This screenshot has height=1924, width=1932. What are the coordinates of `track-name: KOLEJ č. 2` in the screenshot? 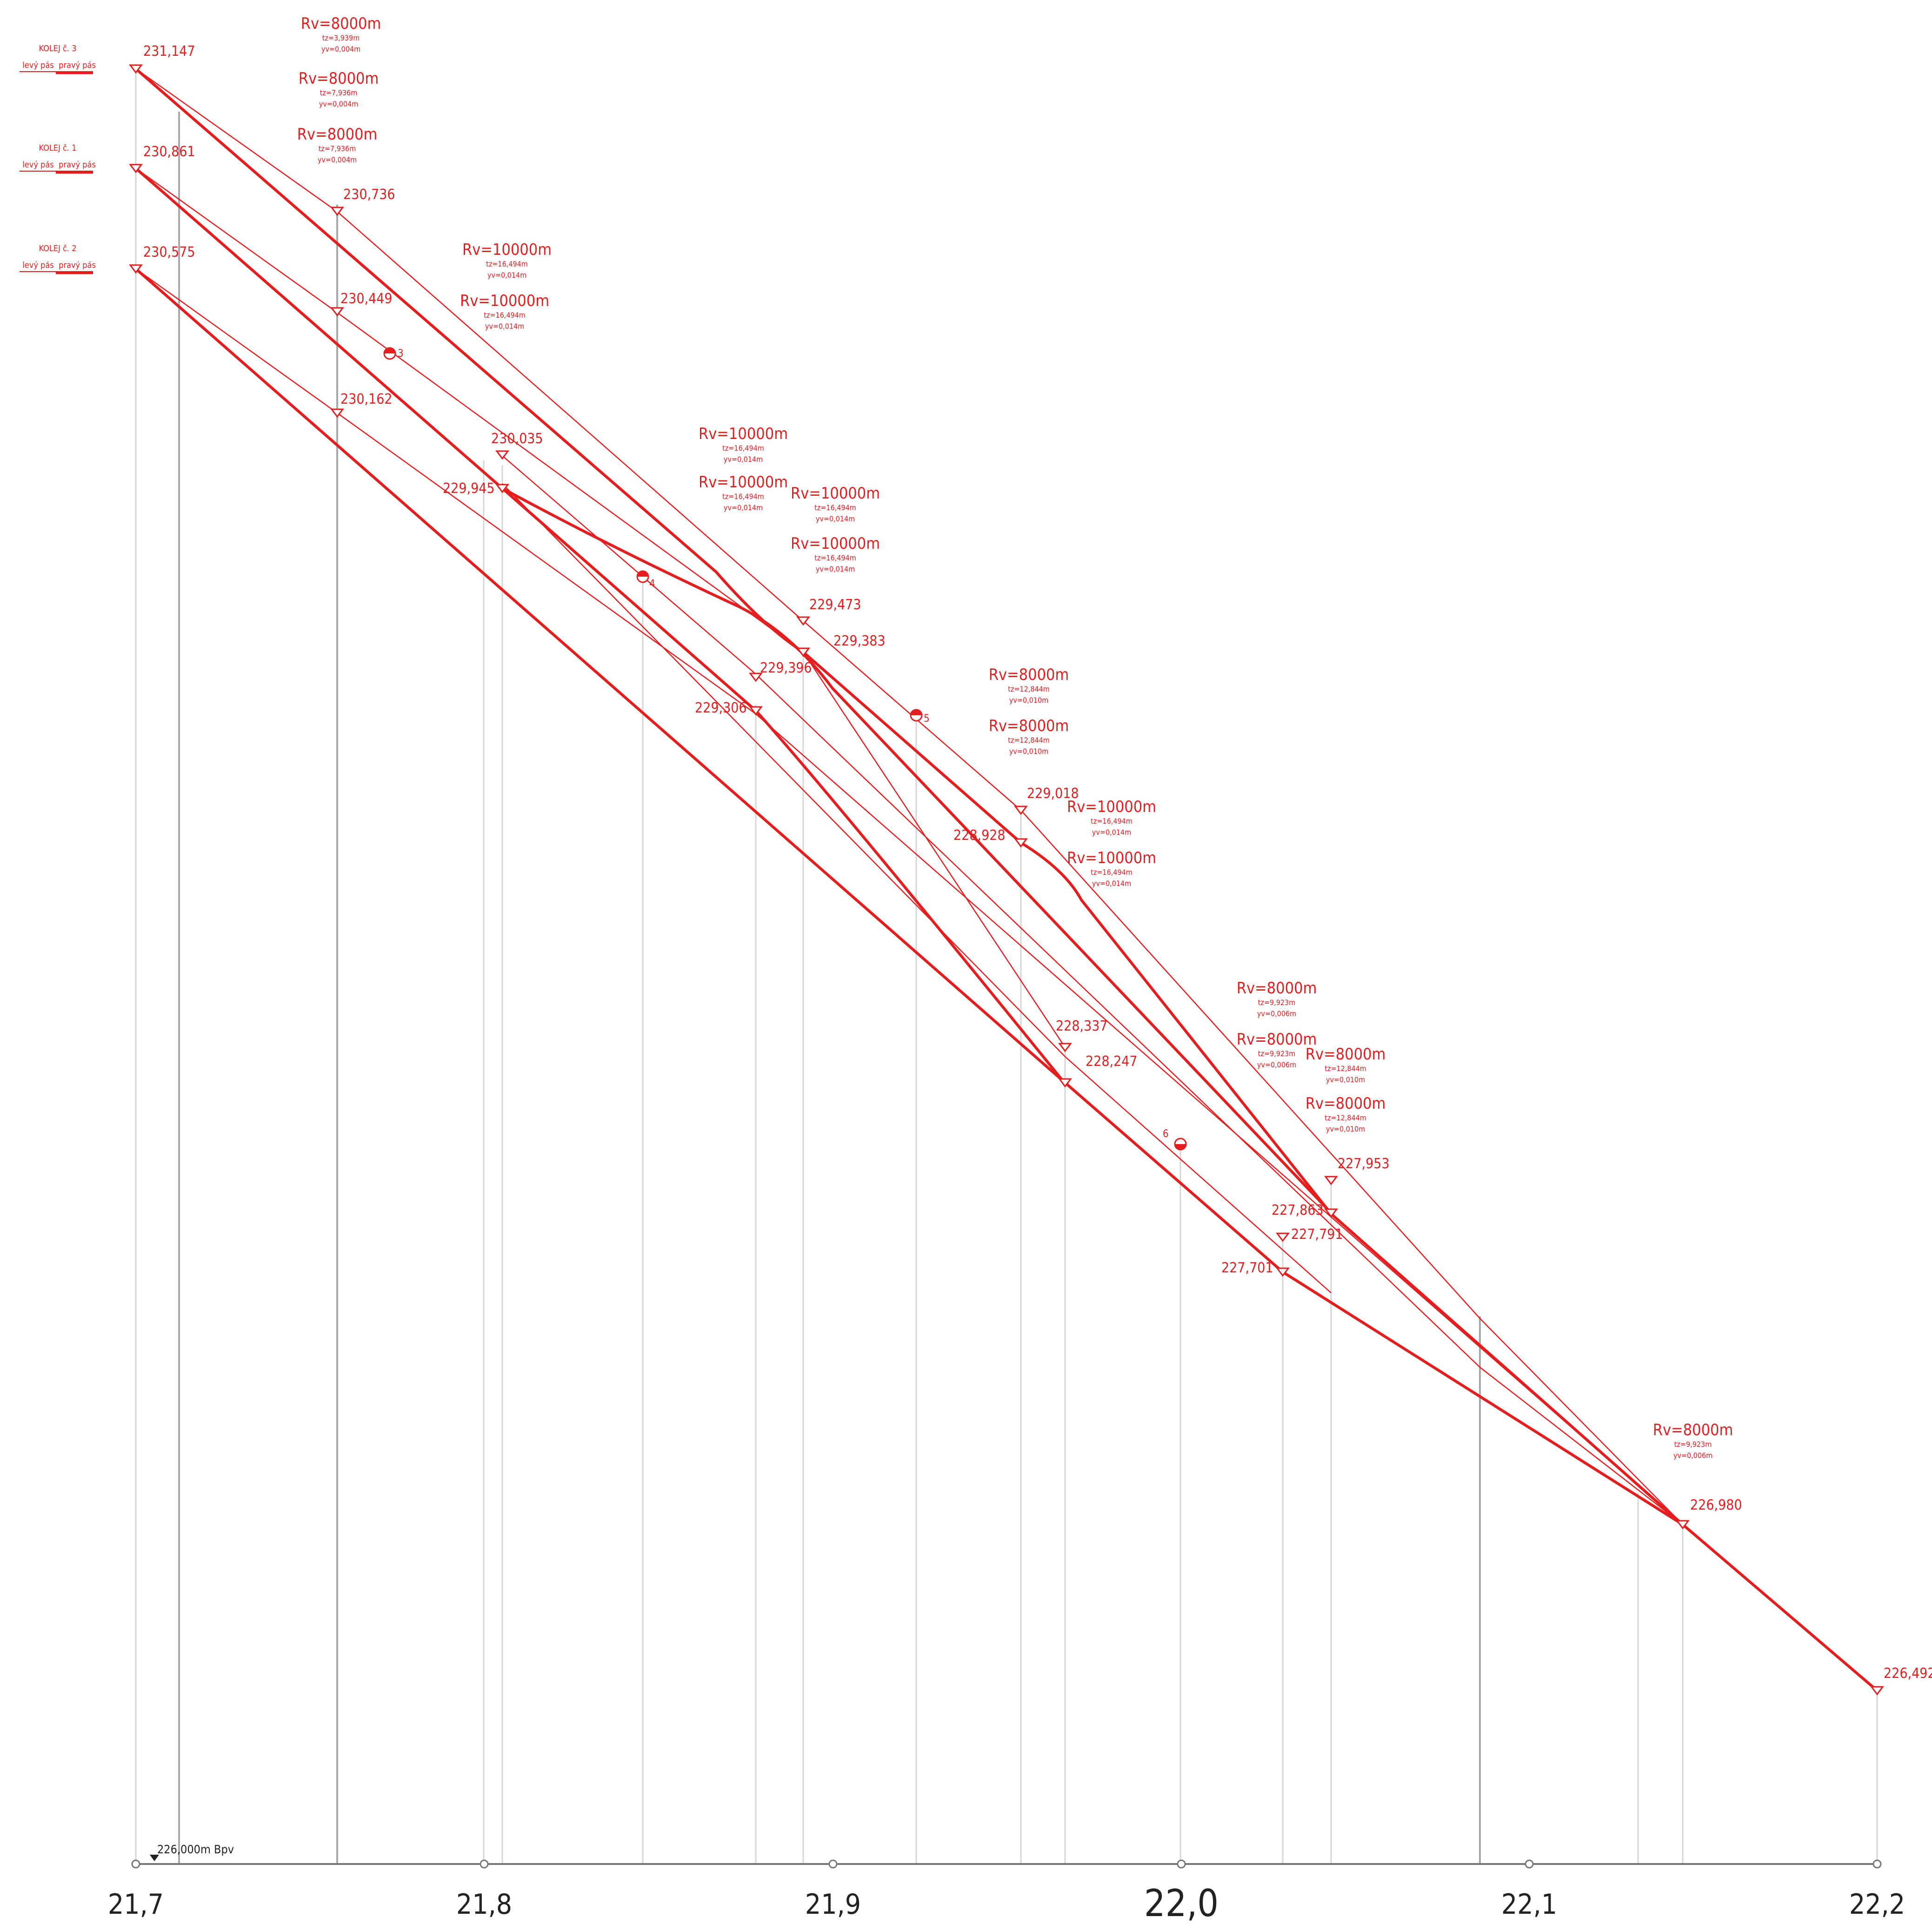 It's located at (57, 248).